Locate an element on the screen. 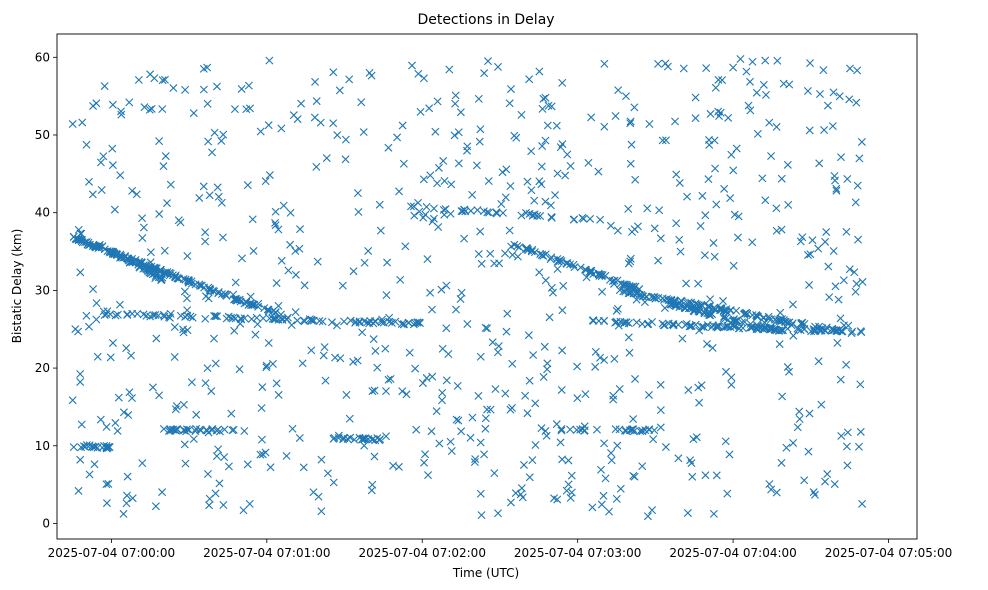  y-axis-label: Bistatic Delay (km) is located at coordinates (17, 286).